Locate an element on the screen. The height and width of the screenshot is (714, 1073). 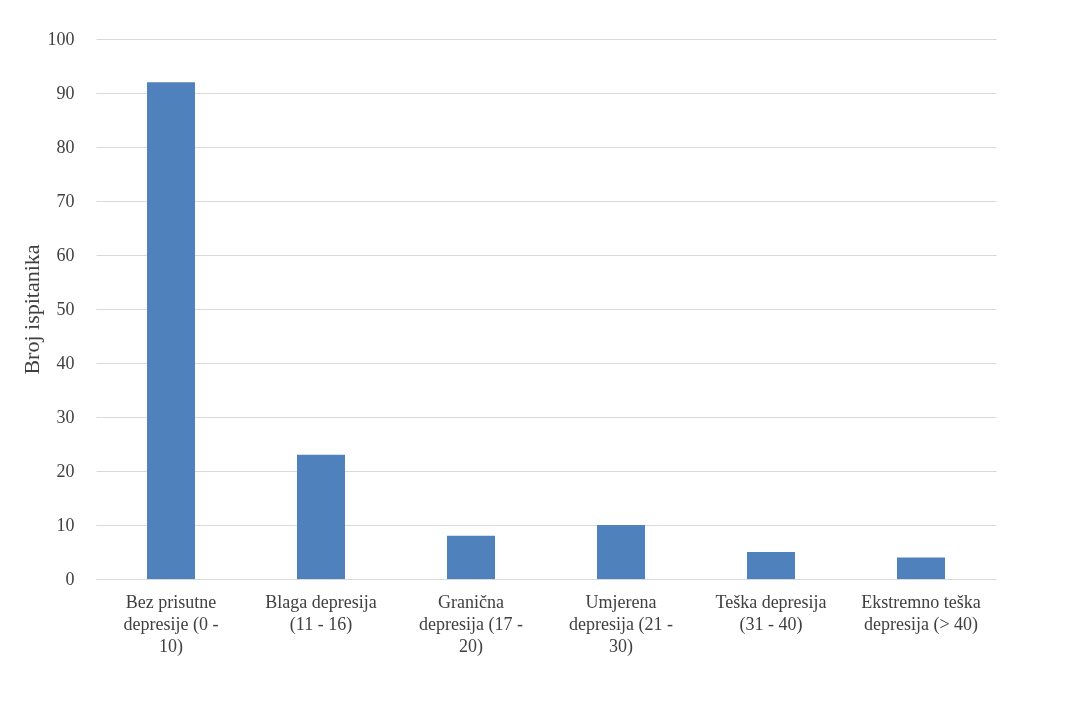
y-tick-label: 80 is located at coordinates (65, 146).